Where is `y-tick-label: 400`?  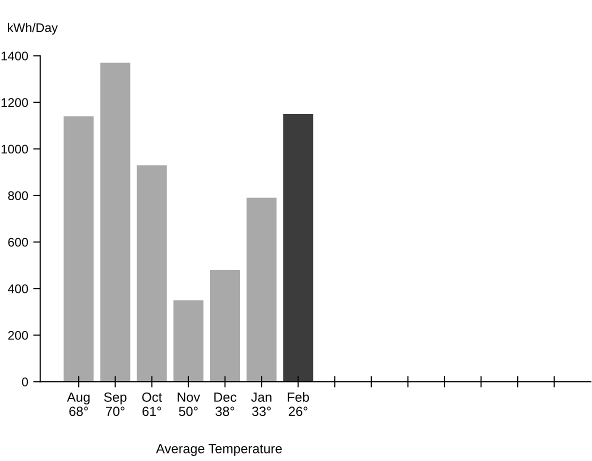
y-tick-label: 400 is located at coordinates (18, 289).